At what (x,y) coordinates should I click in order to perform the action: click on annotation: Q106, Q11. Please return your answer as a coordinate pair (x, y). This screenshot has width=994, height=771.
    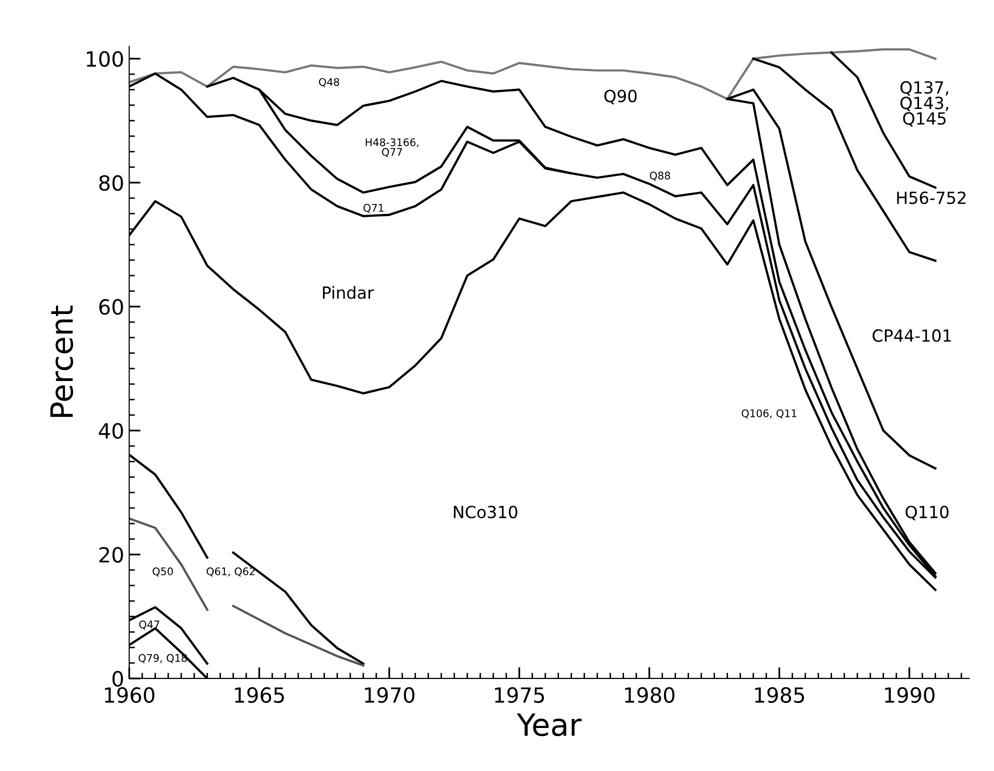
    Looking at the image, I should click on (769, 413).